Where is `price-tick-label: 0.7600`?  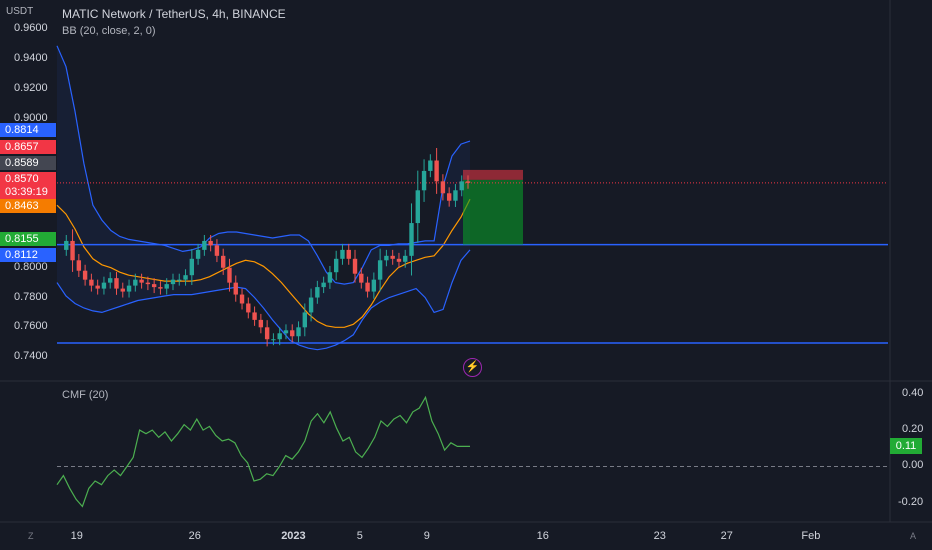 price-tick-label: 0.7600 is located at coordinates (31, 326).